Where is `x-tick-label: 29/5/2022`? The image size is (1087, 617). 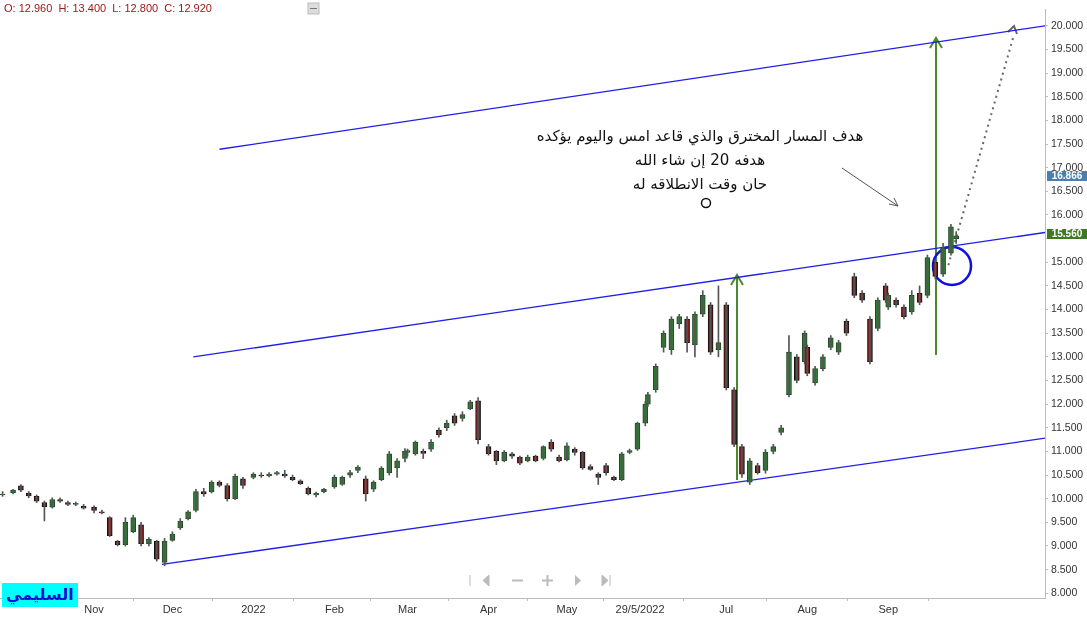
x-tick-label: 29/5/2022 is located at coordinates (640, 608).